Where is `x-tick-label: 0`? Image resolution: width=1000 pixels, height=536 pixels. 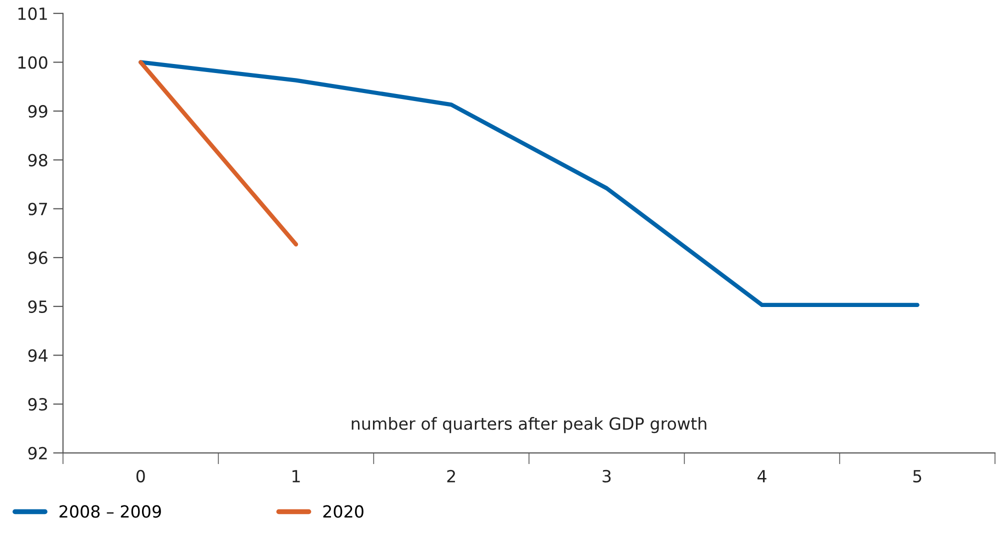 x-tick-label: 0 is located at coordinates (140, 476).